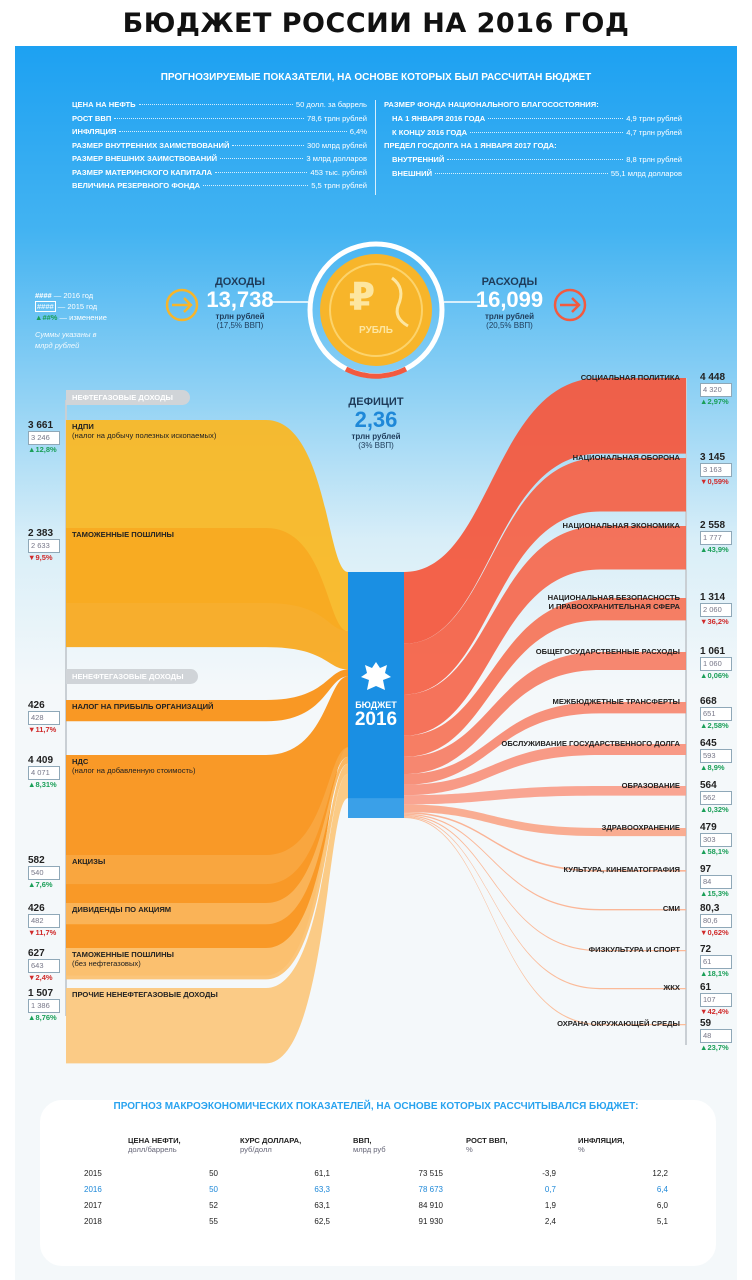  I want to click on expense-label: ОБЩЕГОСУДАРСТВЕННЫЕ РАСХОДЫ, so click(608, 651).